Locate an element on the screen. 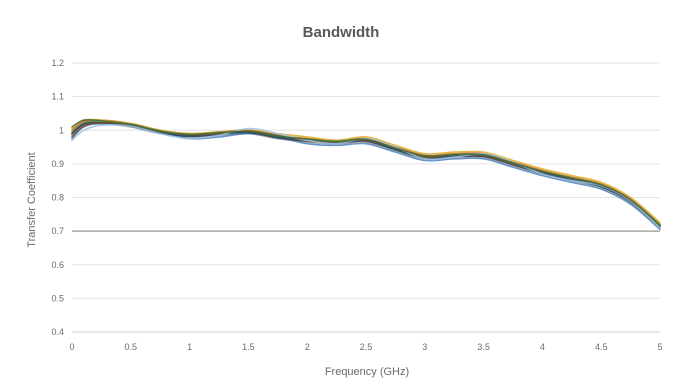  y-tick-label: 0.8 is located at coordinates (57, 198).